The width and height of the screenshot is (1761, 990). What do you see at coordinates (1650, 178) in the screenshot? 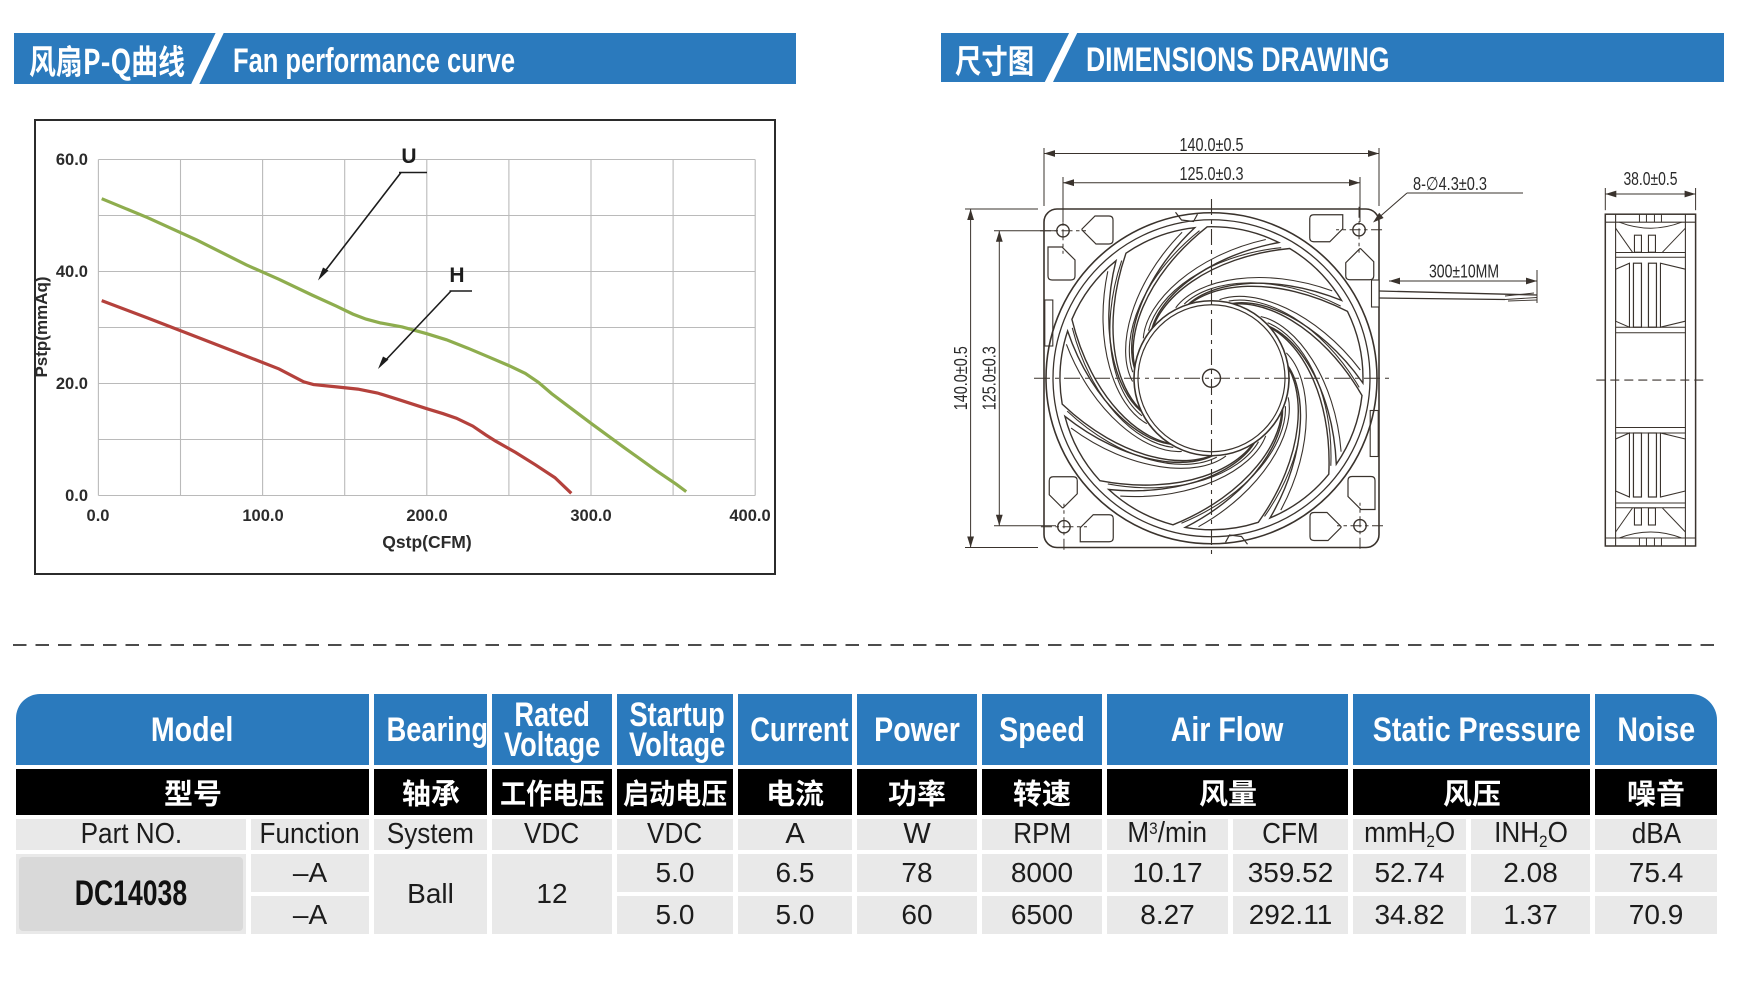
I see `svg-text: 38.0±0.5` at bounding box center [1650, 178].